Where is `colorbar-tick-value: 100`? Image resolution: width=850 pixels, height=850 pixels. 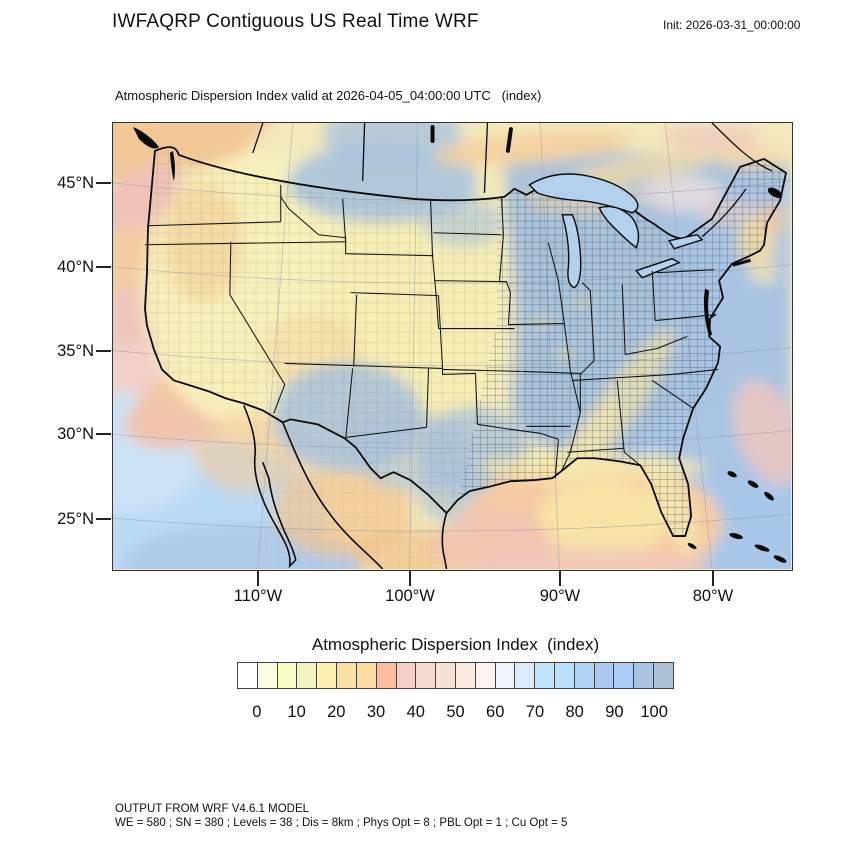
colorbar-tick-value: 100 is located at coordinates (654, 712).